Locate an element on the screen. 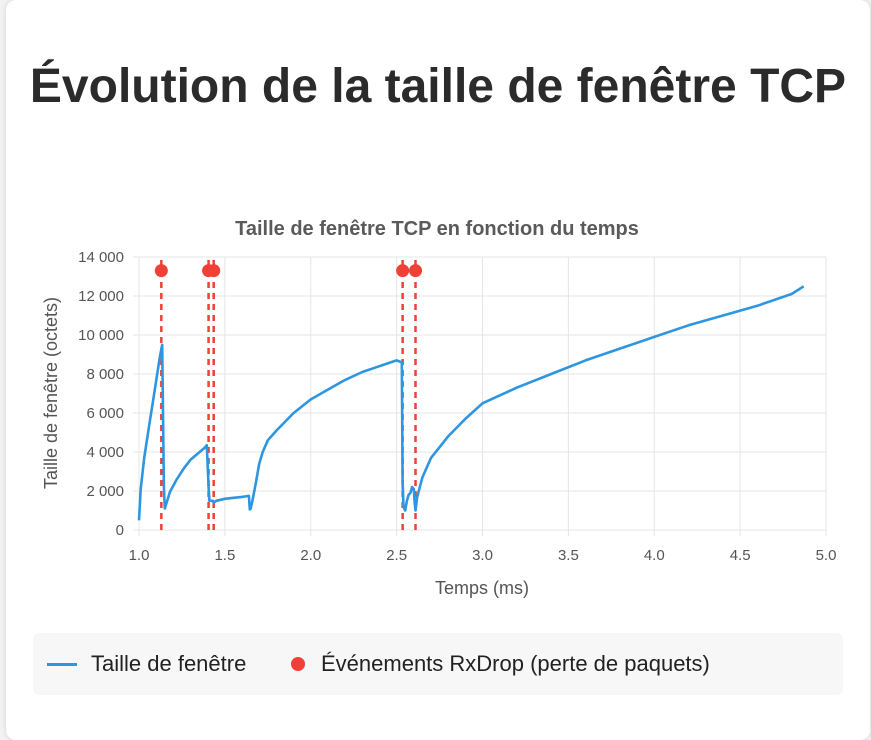 The height and width of the screenshot is (740, 871). x-tick-label: 5.0 is located at coordinates (826, 555).